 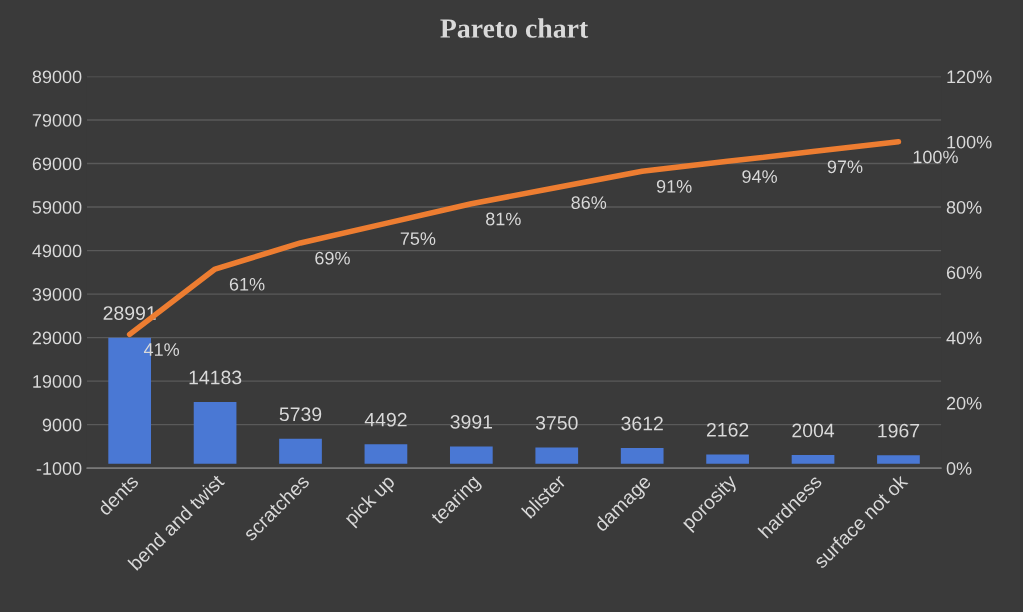 What do you see at coordinates (964, 403) in the screenshot?
I see `y2-tick-label: 20%` at bounding box center [964, 403].